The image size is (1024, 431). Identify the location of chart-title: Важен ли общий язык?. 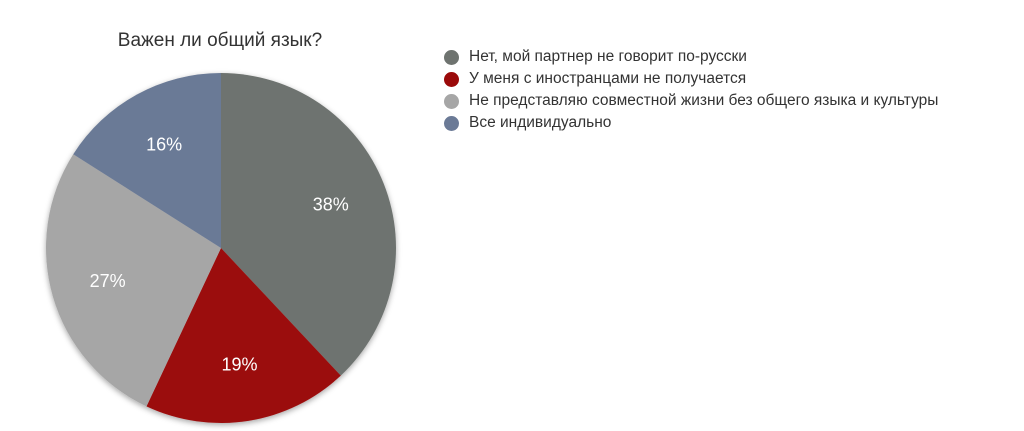
(220, 40).